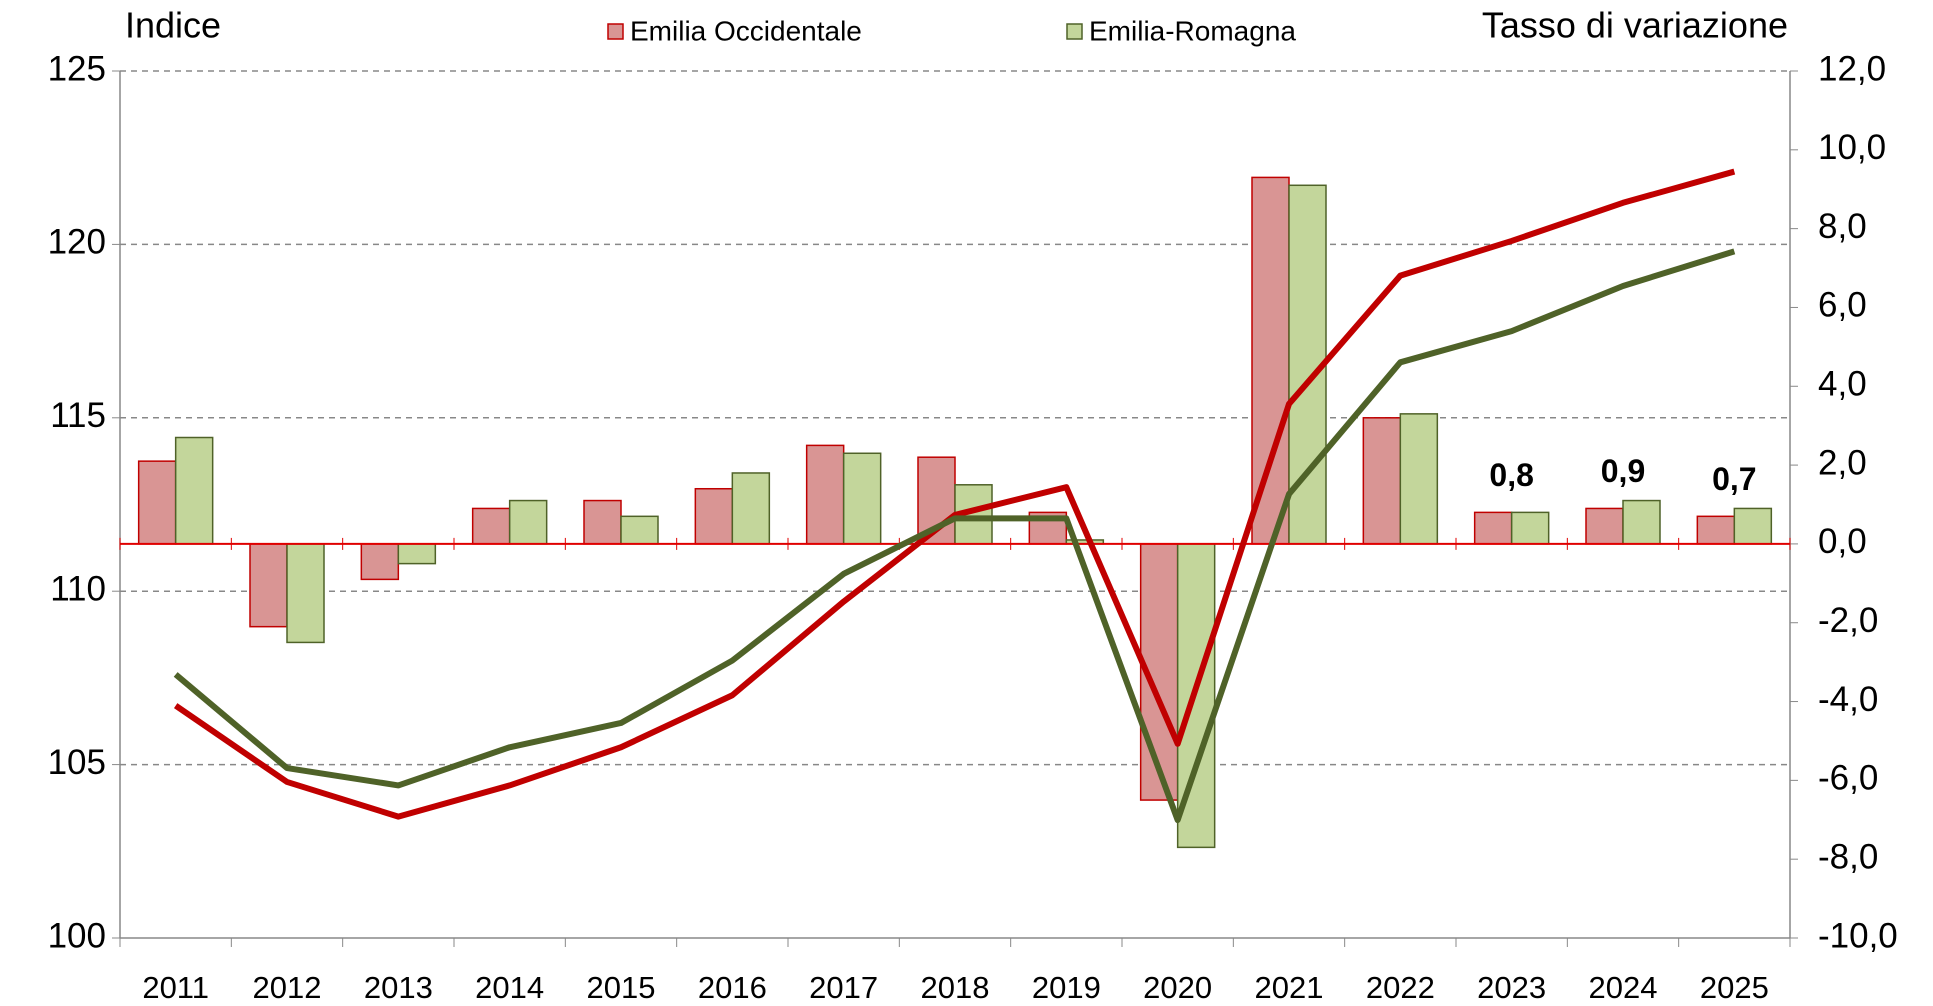 This screenshot has height=1006, width=1933. What do you see at coordinates (1066, 987) in the screenshot?
I see `x-tick-label: 2019` at bounding box center [1066, 987].